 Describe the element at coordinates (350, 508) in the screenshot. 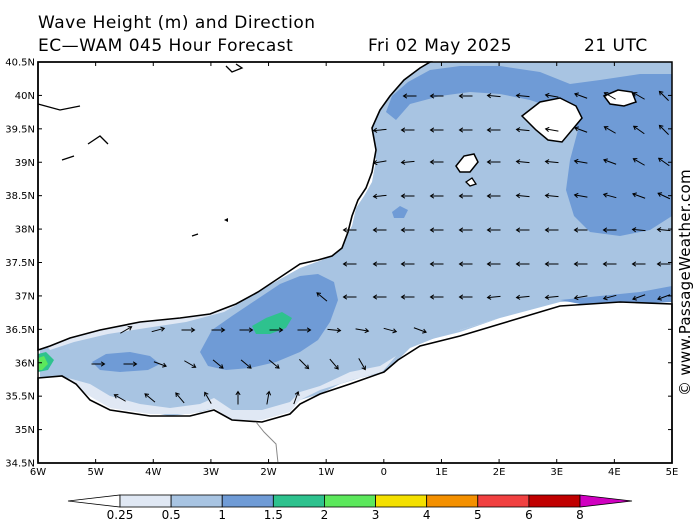

I see `wave-height-legend: 0.25 0.5 1 1.5 2 3 4 5 6 8` at that location.